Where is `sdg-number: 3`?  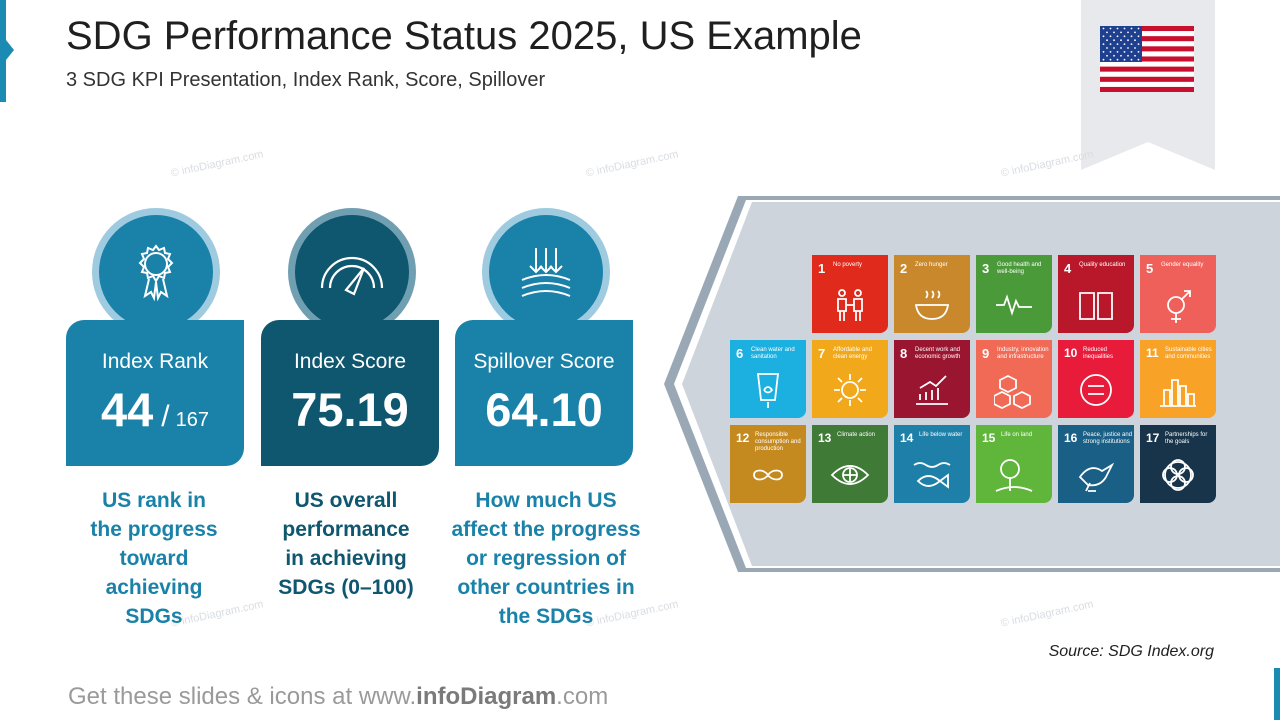 sdg-number: 3 is located at coordinates (986, 268).